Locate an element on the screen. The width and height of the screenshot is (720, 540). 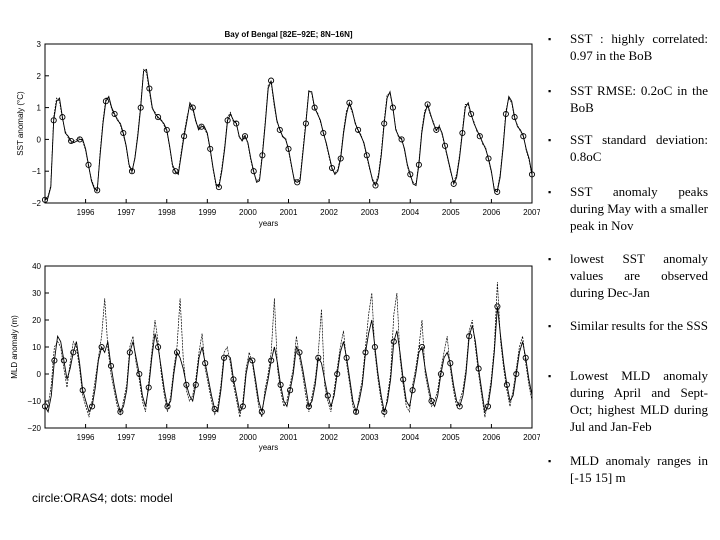
x-tick-label: 2006 is located at coordinates (492, 212).